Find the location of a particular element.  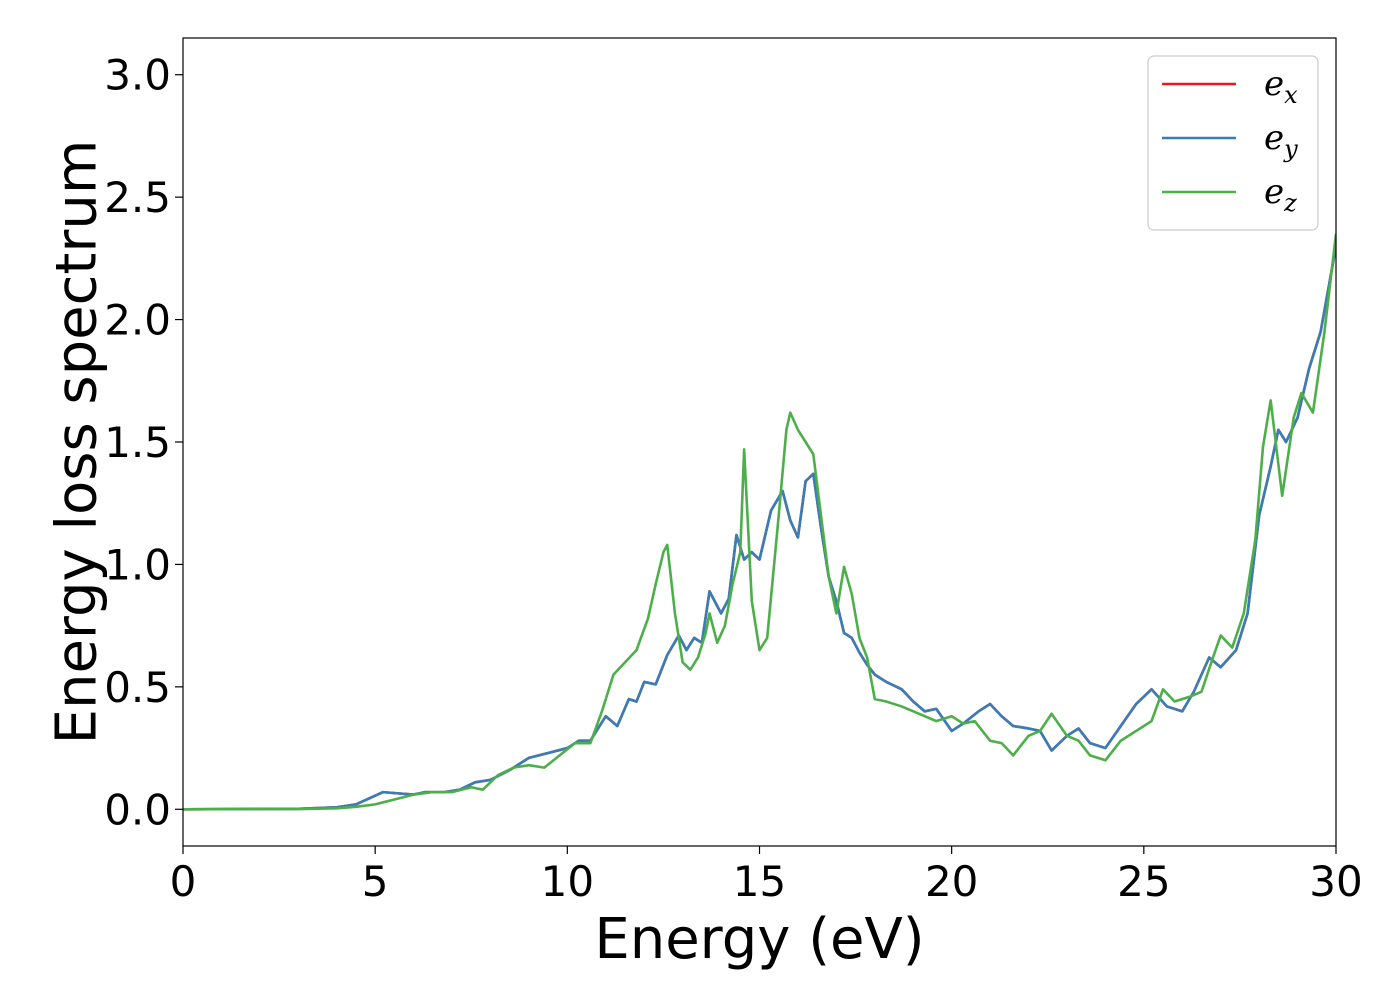

legend-box is located at coordinates (1233, 143).